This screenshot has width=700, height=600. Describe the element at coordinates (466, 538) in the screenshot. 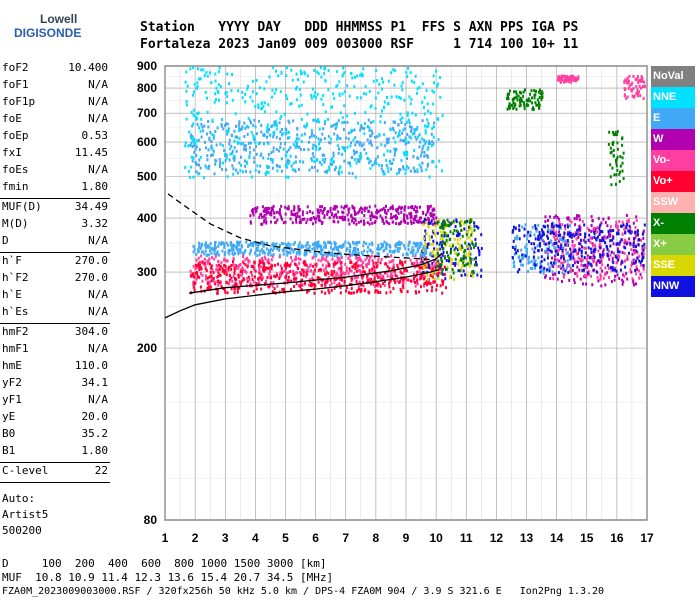

I see `x-tick-label: 11` at that location.